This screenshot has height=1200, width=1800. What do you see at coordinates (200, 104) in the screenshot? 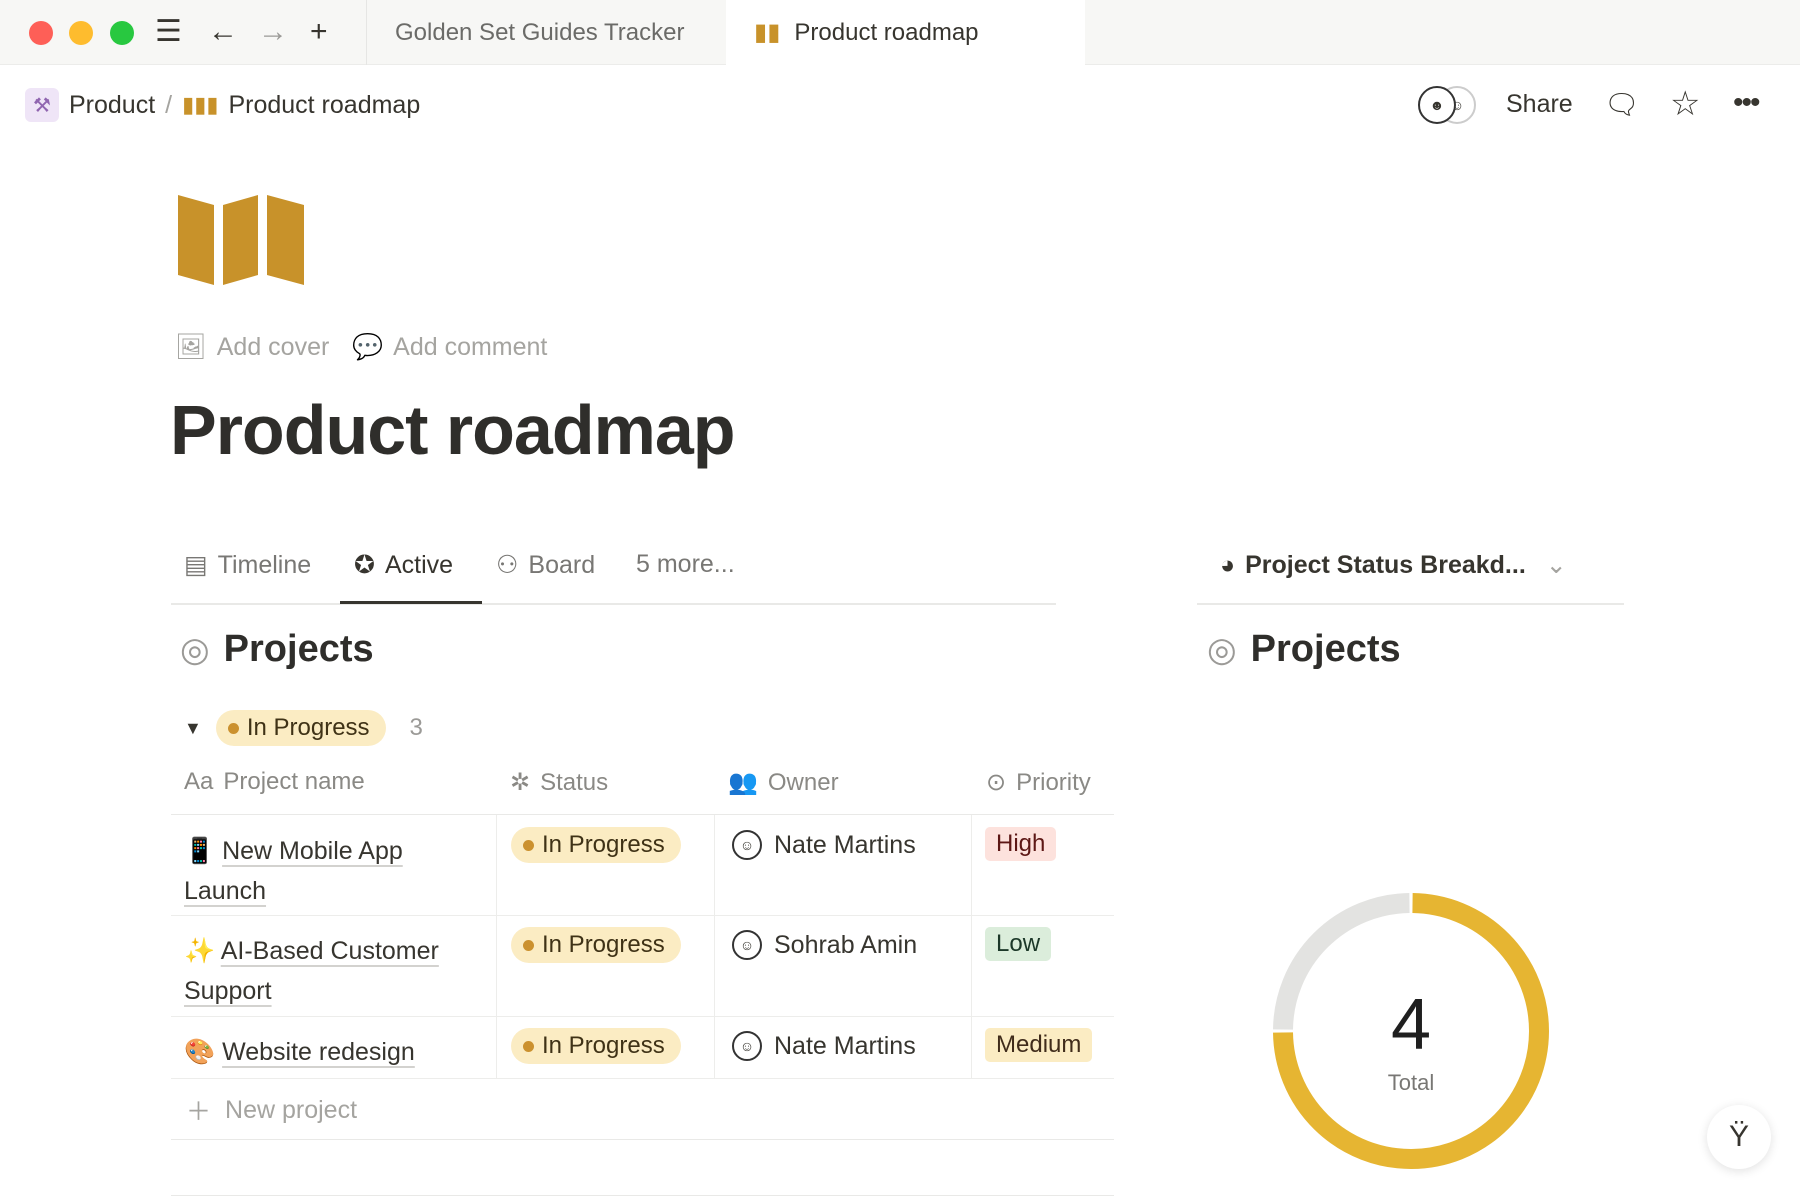
I see `map-icon: ▮▮▮` at bounding box center [200, 104].